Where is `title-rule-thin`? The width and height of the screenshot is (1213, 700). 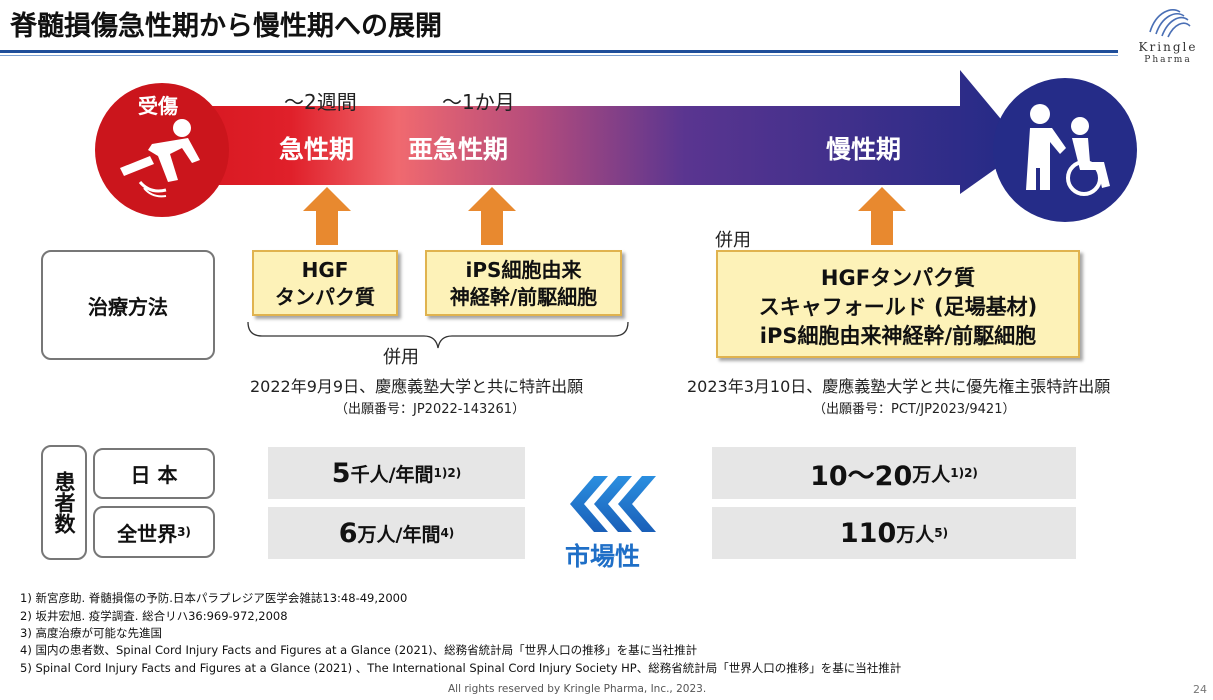
title-rule-thin is located at coordinates (559, 55).